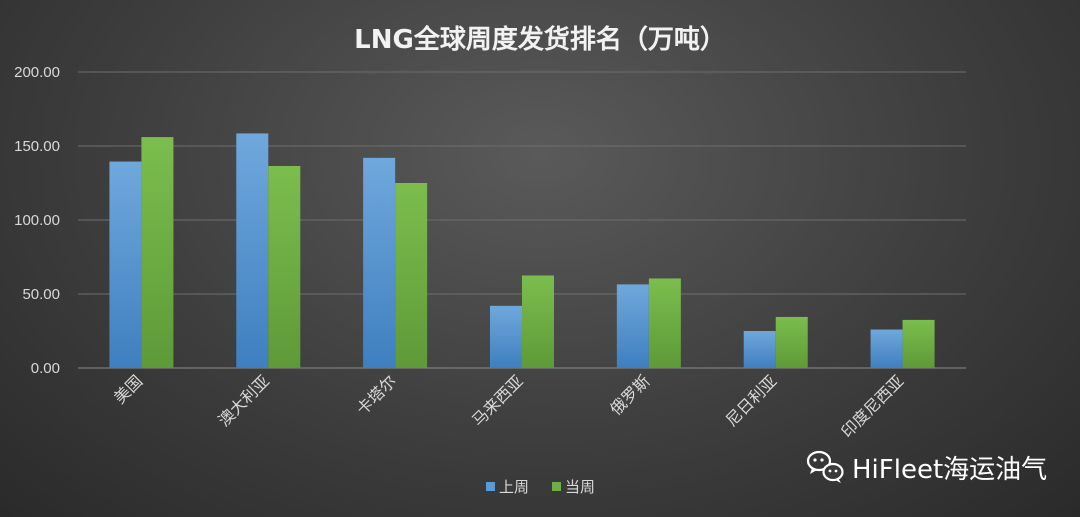 The height and width of the screenshot is (517, 1080). Describe the element at coordinates (128, 389) in the screenshot. I see `category-label: 美国` at that location.